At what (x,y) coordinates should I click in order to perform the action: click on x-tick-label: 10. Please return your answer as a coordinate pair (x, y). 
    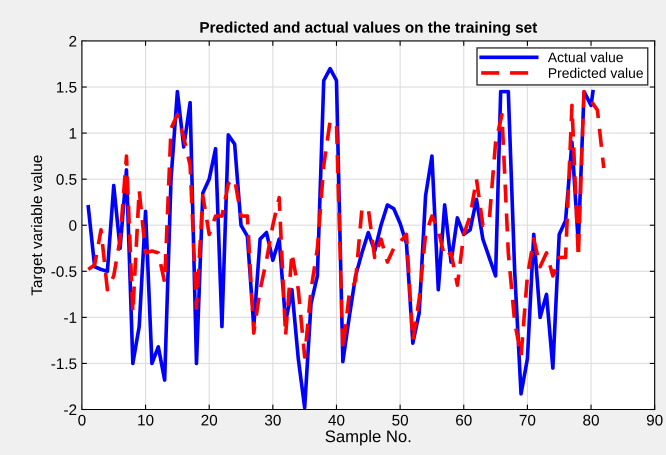
    Looking at the image, I should click on (146, 420).